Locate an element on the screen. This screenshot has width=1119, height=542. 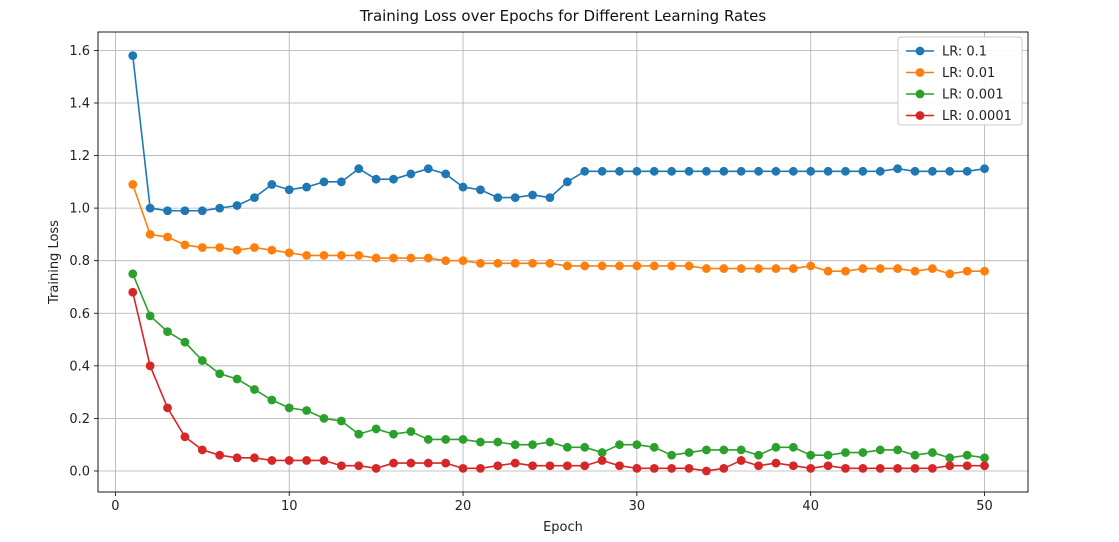
x-tick-label: 50 is located at coordinates (984, 506).